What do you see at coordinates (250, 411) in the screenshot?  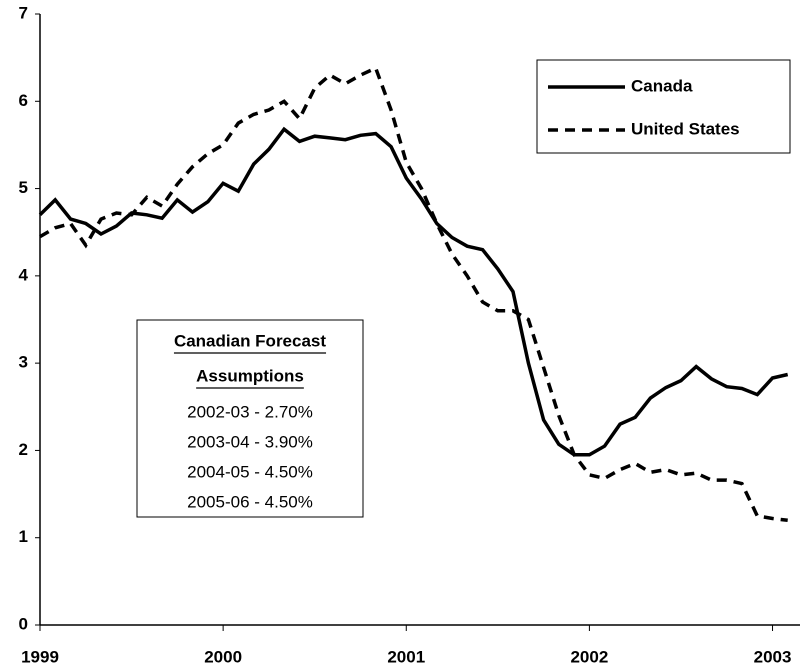 I see `annotation-line: 2002-03 - 2.70%` at bounding box center [250, 411].